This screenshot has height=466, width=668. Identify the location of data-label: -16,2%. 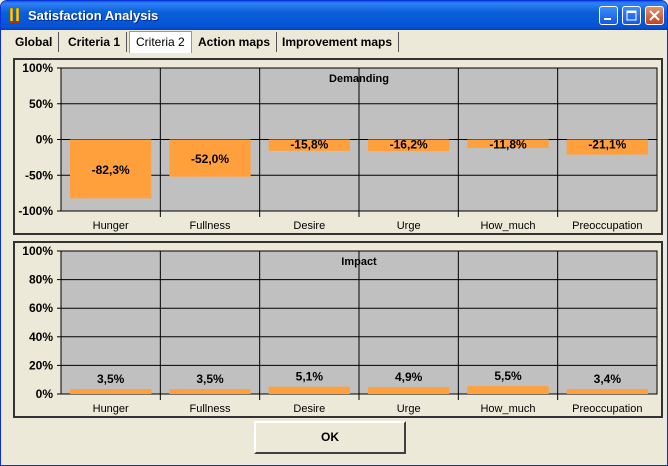
(409, 145).